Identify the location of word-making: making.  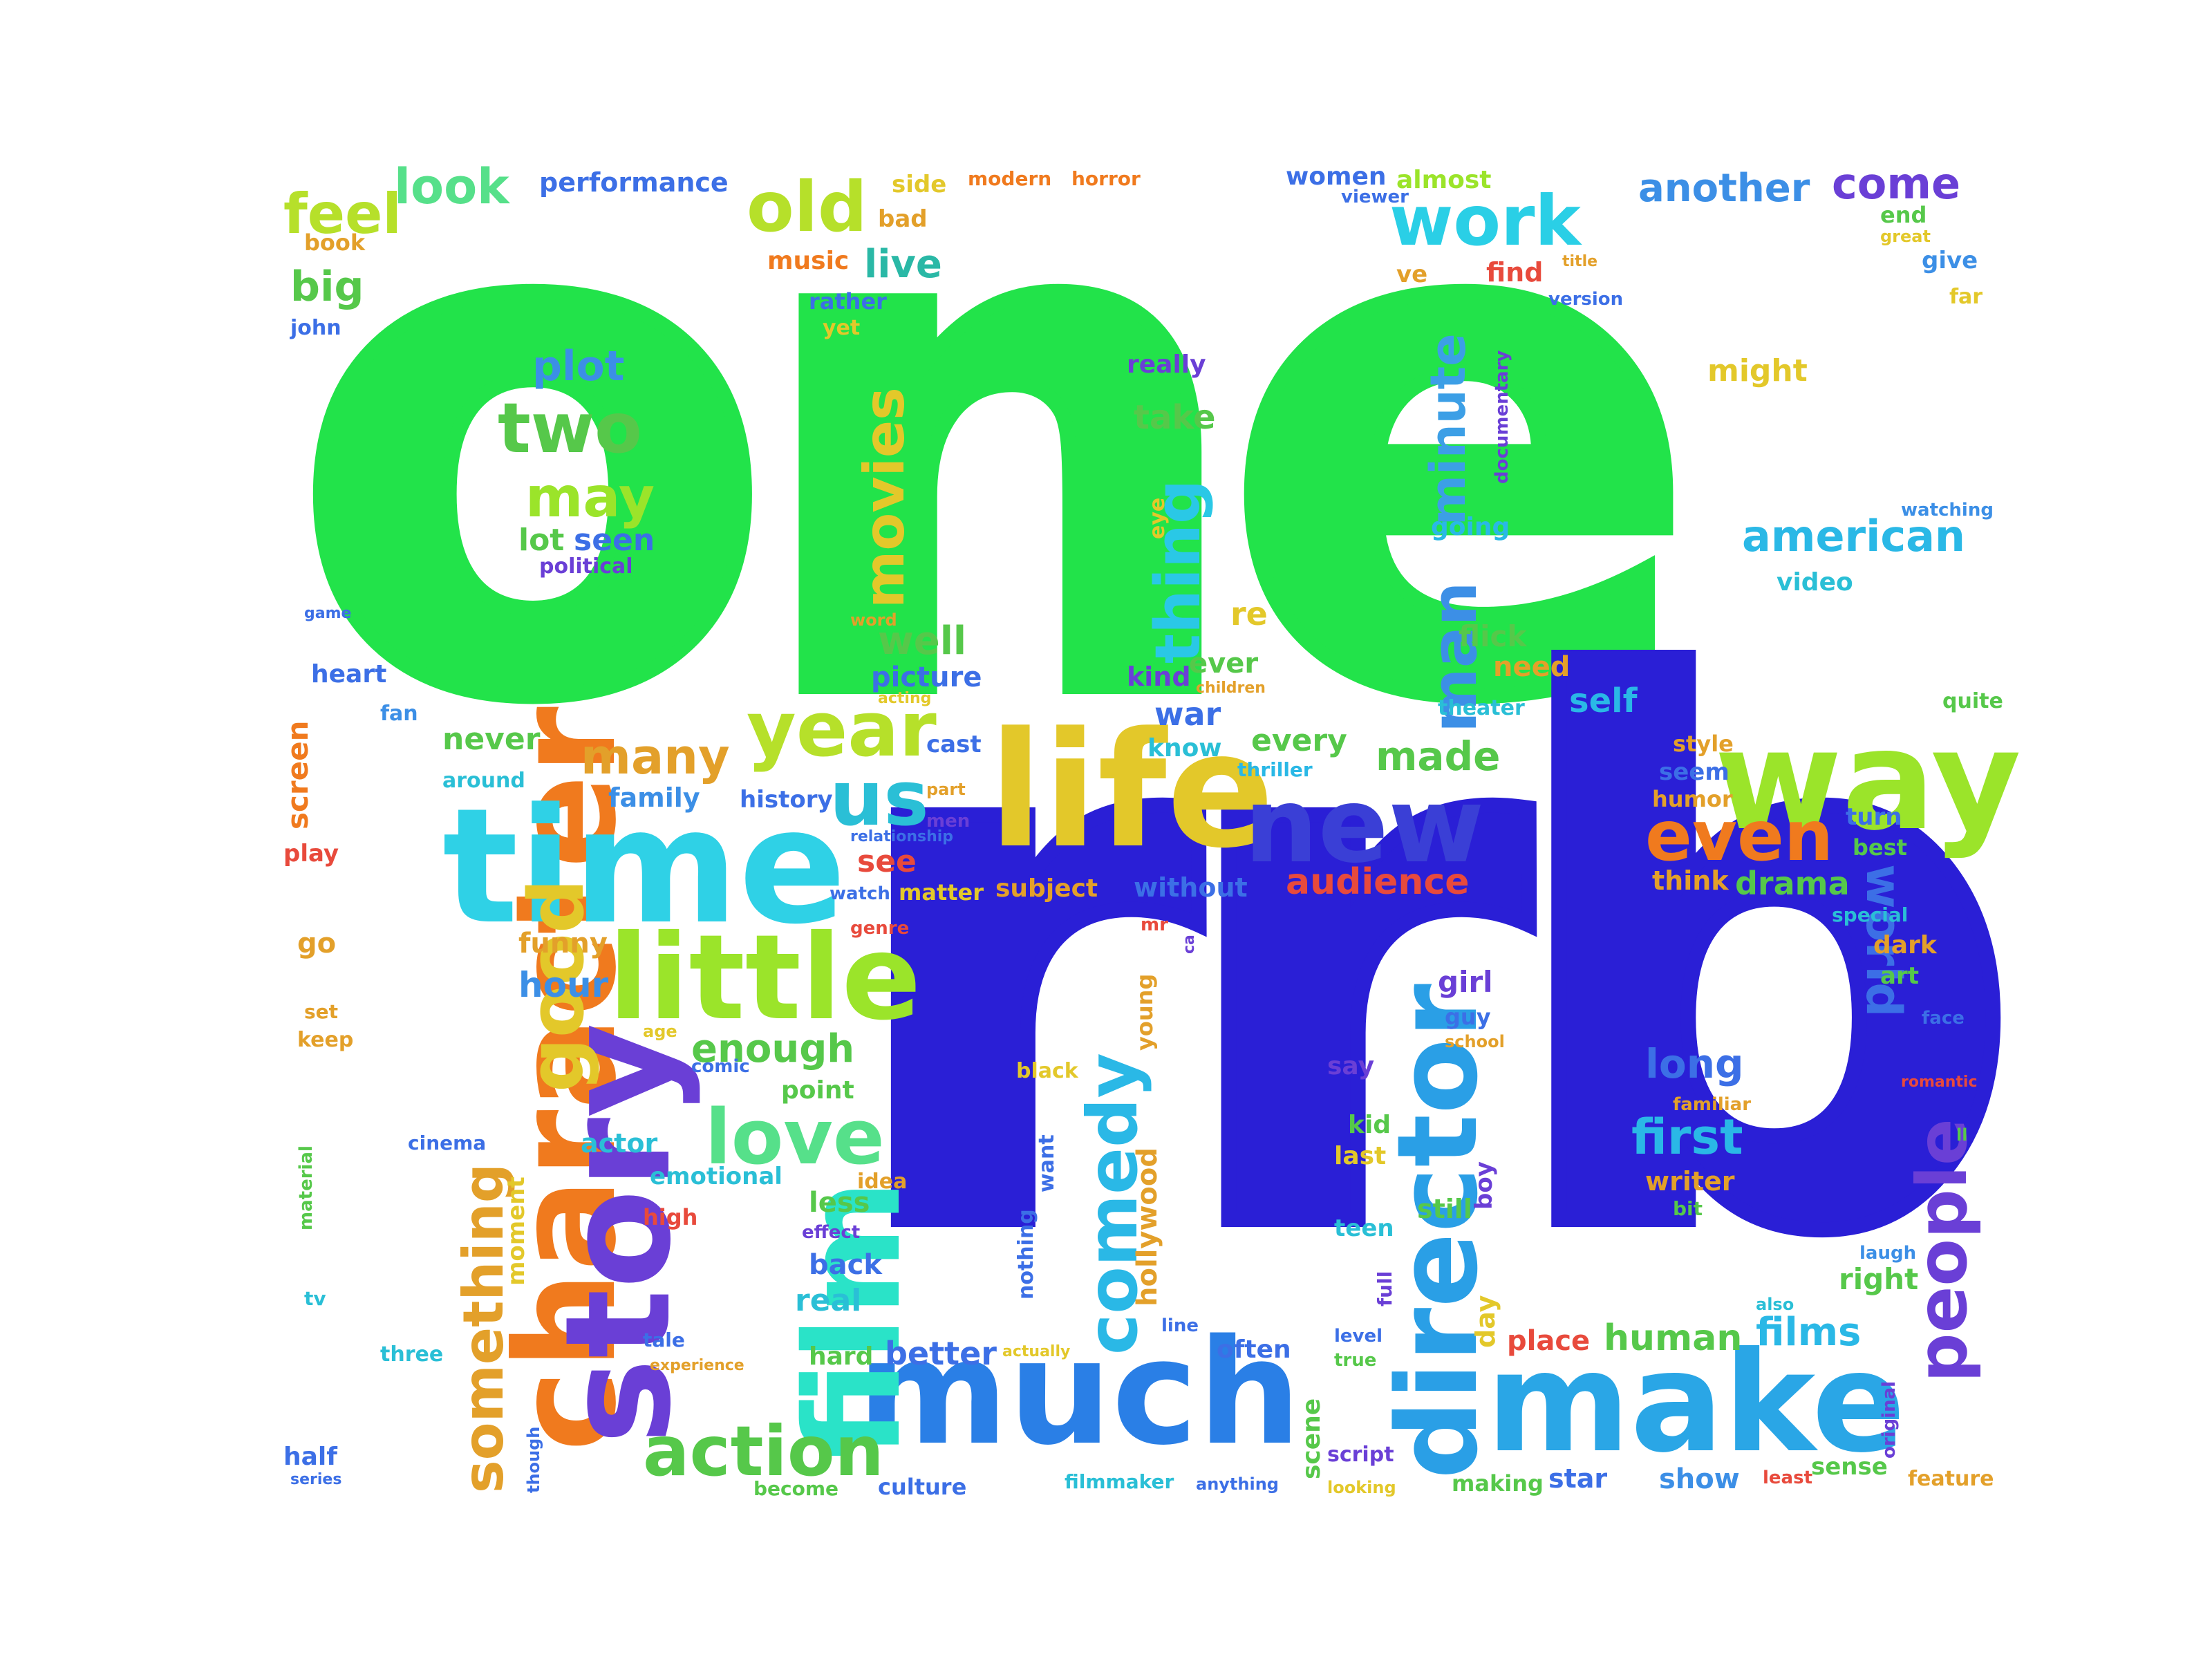
(1498, 1483).